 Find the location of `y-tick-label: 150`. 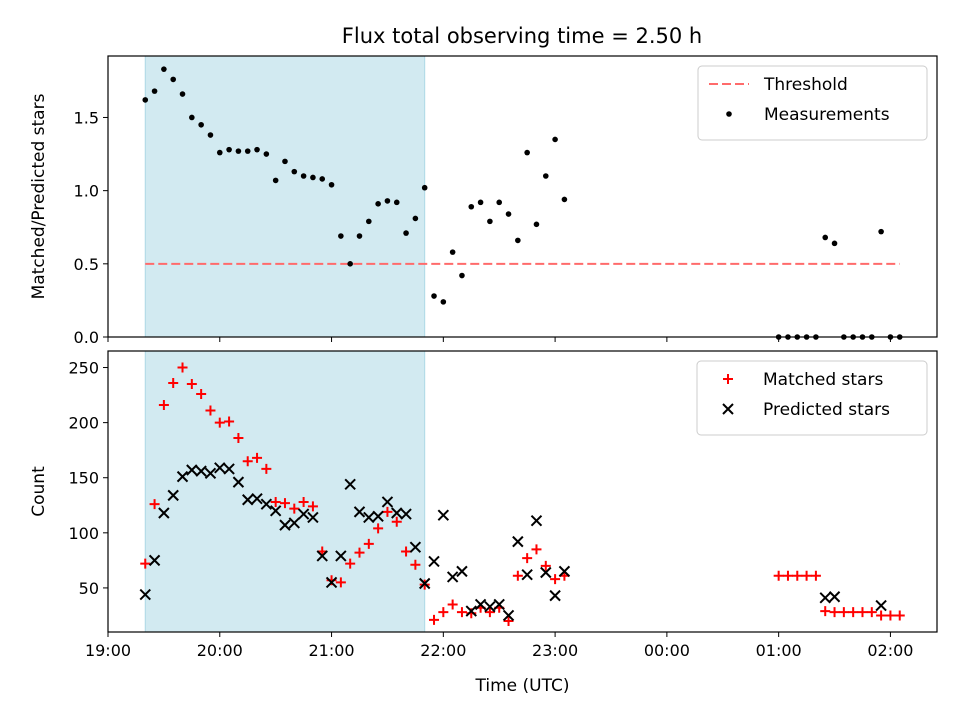

y-tick-label: 150 is located at coordinates (83, 478).